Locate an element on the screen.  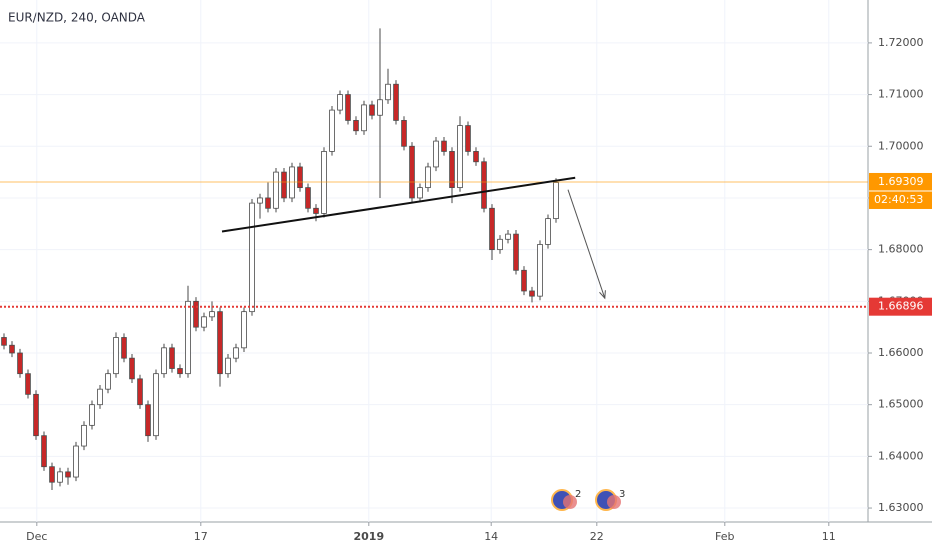
x-tick-label: 2019 is located at coordinates (368, 536).